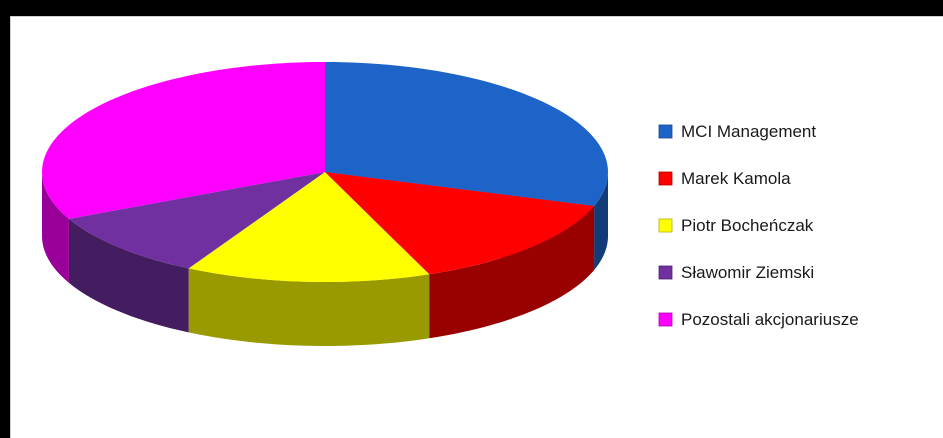 This screenshot has width=943, height=438. I want to click on pie-side-marek-kamola, so click(512, 272).